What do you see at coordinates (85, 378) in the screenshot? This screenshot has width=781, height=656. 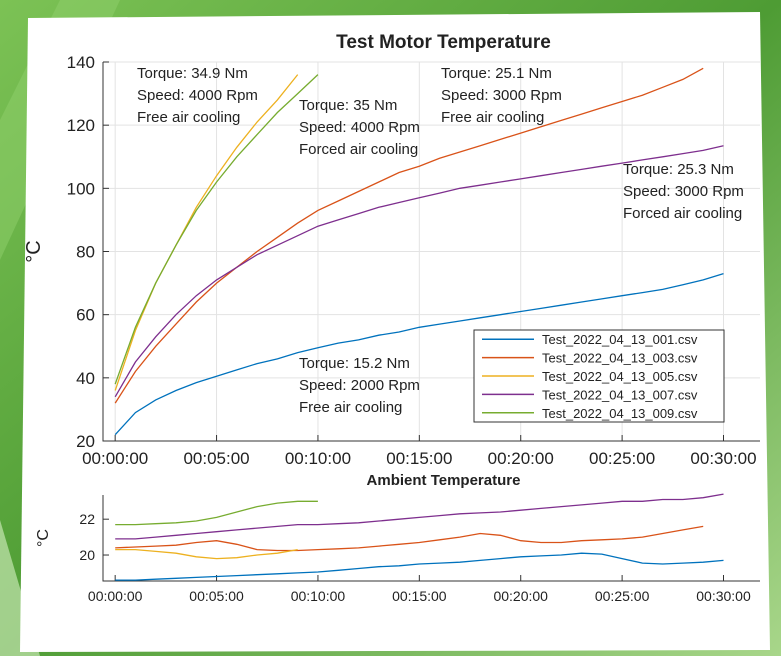 I see `y-tick-label: 40` at bounding box center [85, 378].